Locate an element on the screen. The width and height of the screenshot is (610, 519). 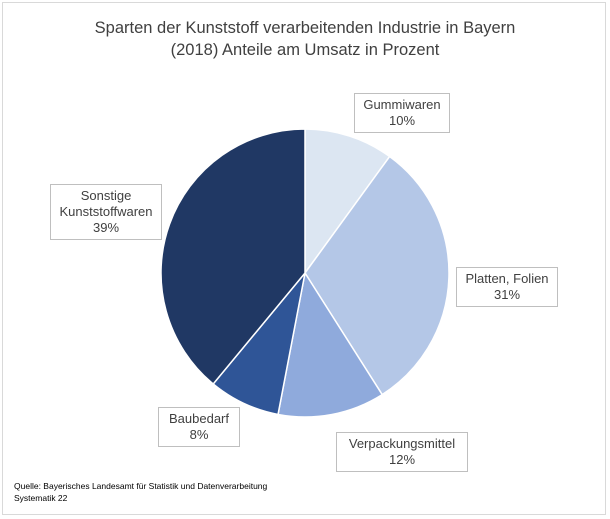
slice-value-platten-folien: 31% is located at coordinates (507, 294).